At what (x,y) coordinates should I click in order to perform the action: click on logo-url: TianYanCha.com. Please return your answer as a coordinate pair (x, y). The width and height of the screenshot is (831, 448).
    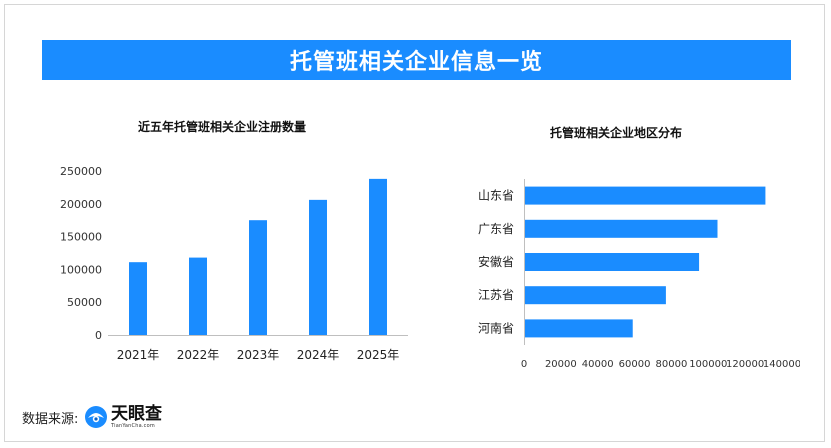
    Looking at the image, I should click on (133, 426).